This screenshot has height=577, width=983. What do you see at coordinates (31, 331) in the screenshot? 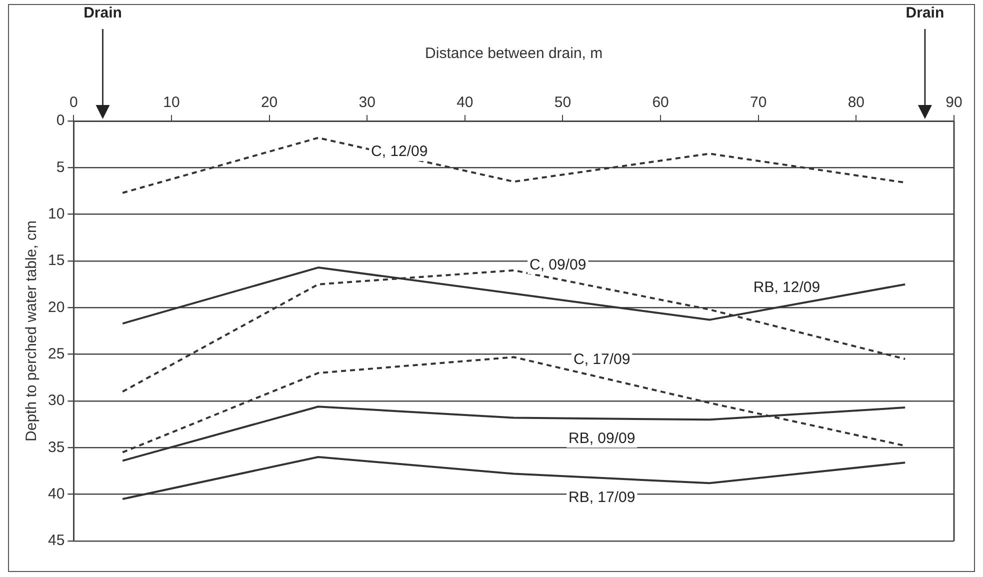
I see `y-axis-title: Depth to perched water table, cm` at bounding box center [31, 331].